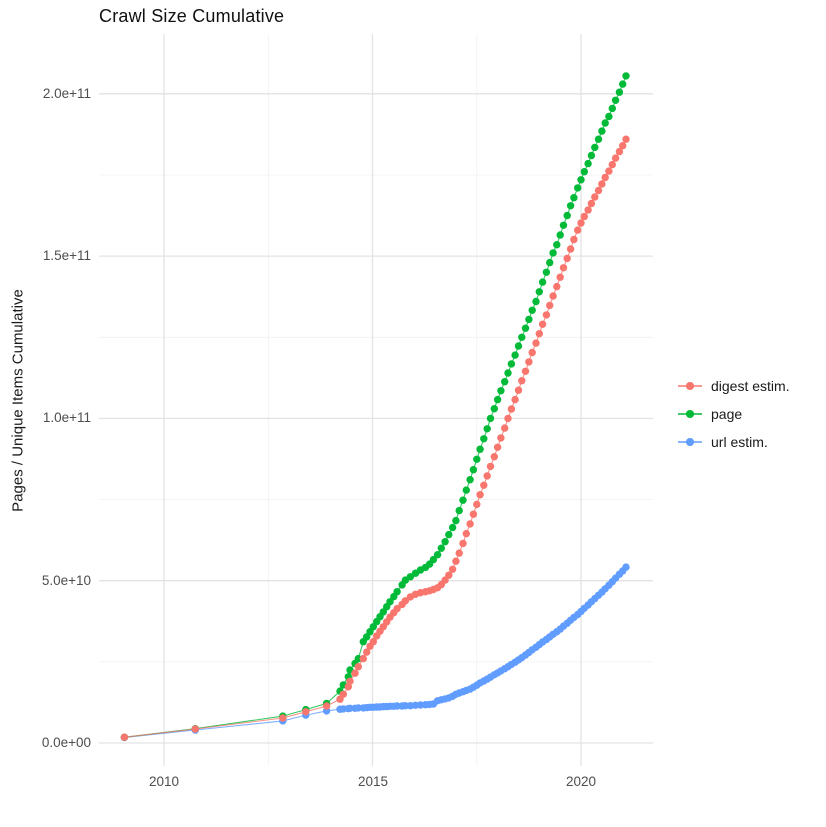 This screenshot has height=827, width=826. Describe the element at coordinates (192, 16) in the screenshot. I see `chart-title: Crawl Size Cumulative` at that location.